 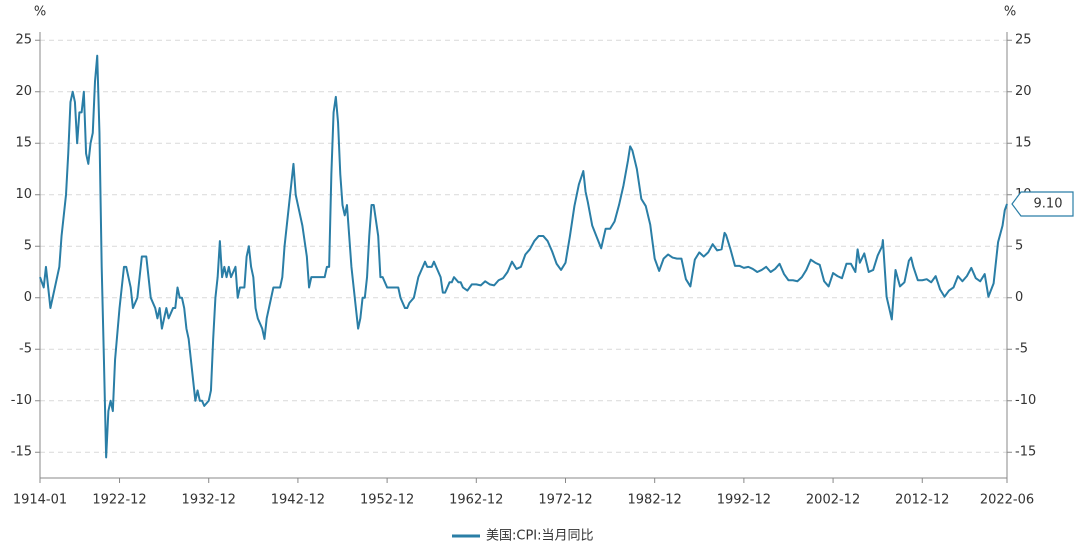 I want to click on y-tick-label: -15, so click(x=21, y=452).